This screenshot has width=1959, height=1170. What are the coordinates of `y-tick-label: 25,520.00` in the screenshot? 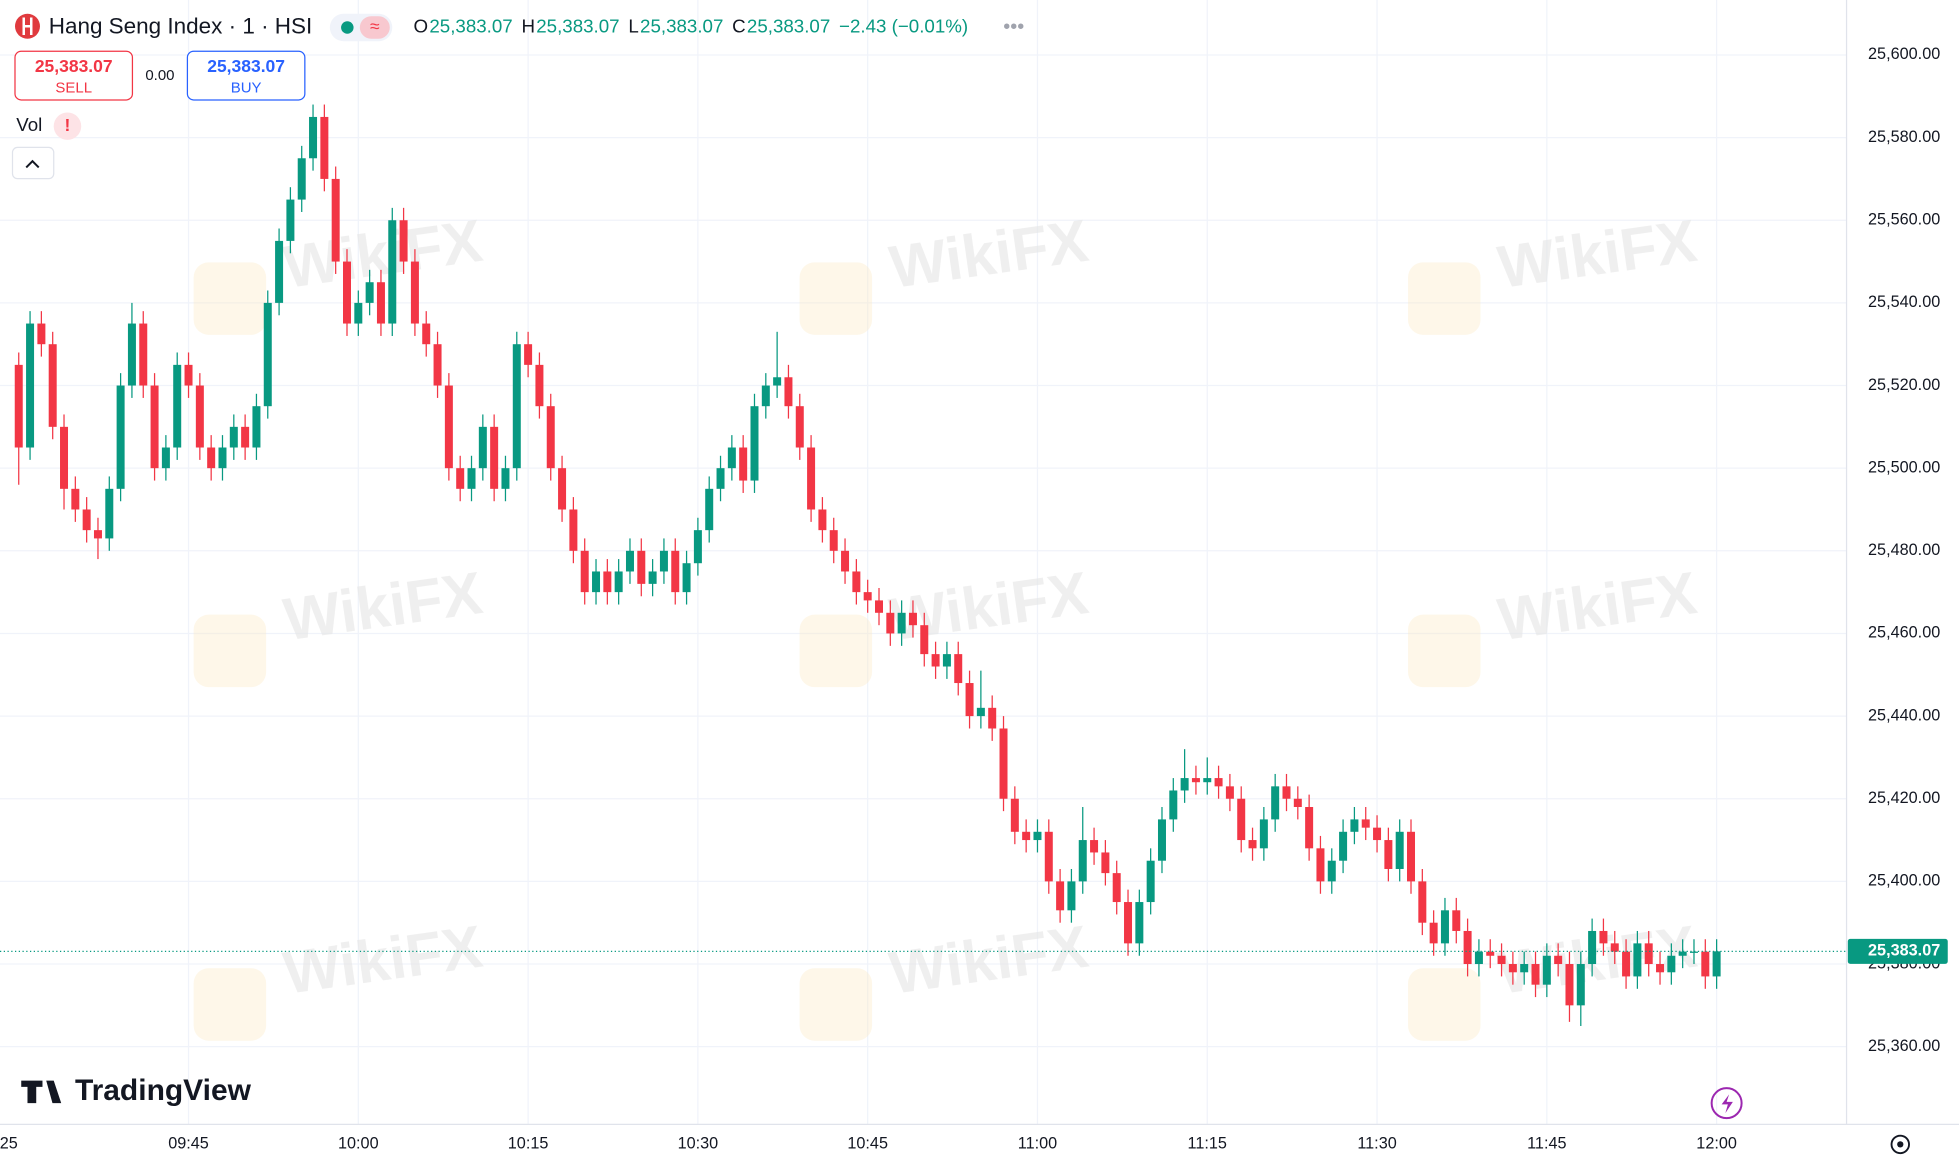 It's located at (1904, 385).